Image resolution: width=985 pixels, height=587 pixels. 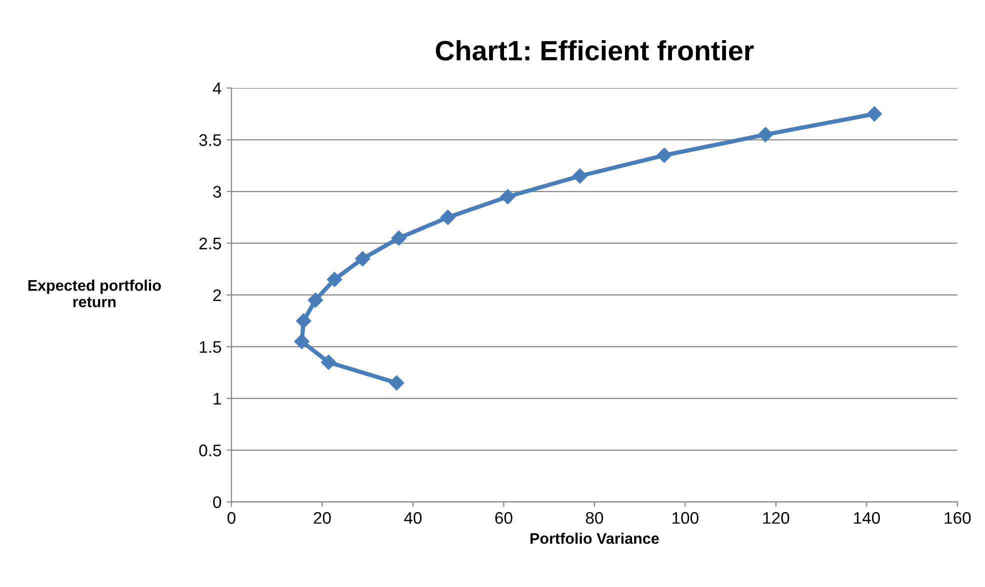 What do you see at coordinates (322, 518) in the screenshot?
I see `x-tick-label: 20` at bounding box center [322, 518].